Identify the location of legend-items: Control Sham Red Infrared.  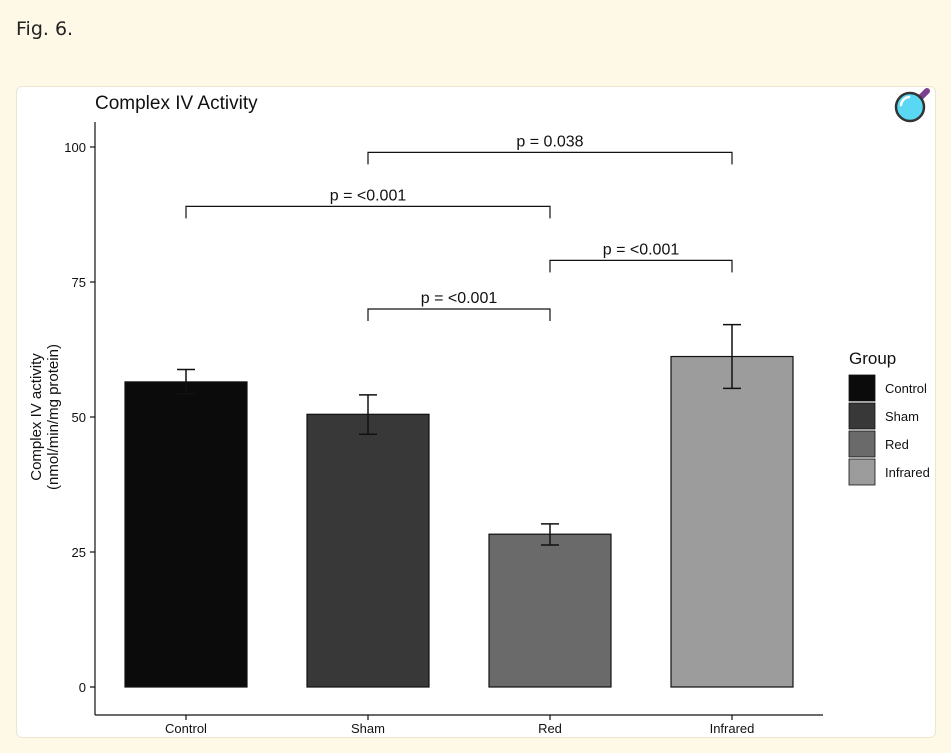
(889, 430).